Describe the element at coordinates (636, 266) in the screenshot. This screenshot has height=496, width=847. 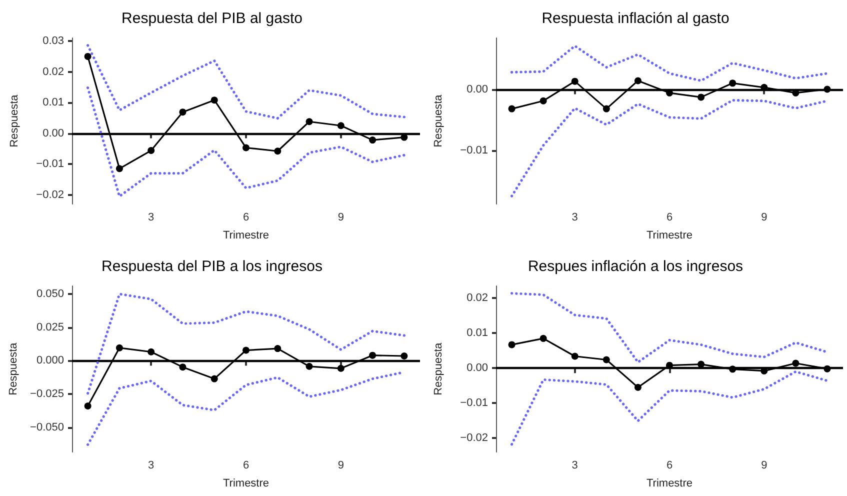
I see `chart-title: Respues inflación a los ingresos` at that location.